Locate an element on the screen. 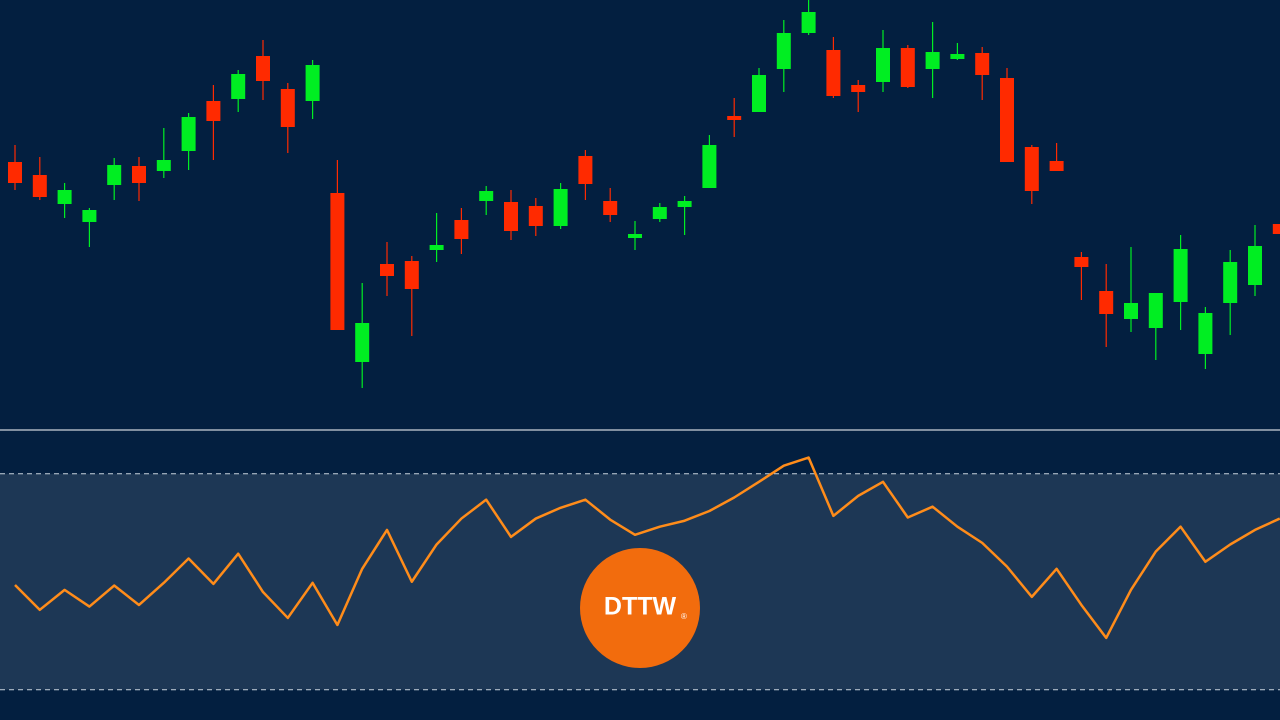  logo-text: DTTW is located at coordinates (640, 607).